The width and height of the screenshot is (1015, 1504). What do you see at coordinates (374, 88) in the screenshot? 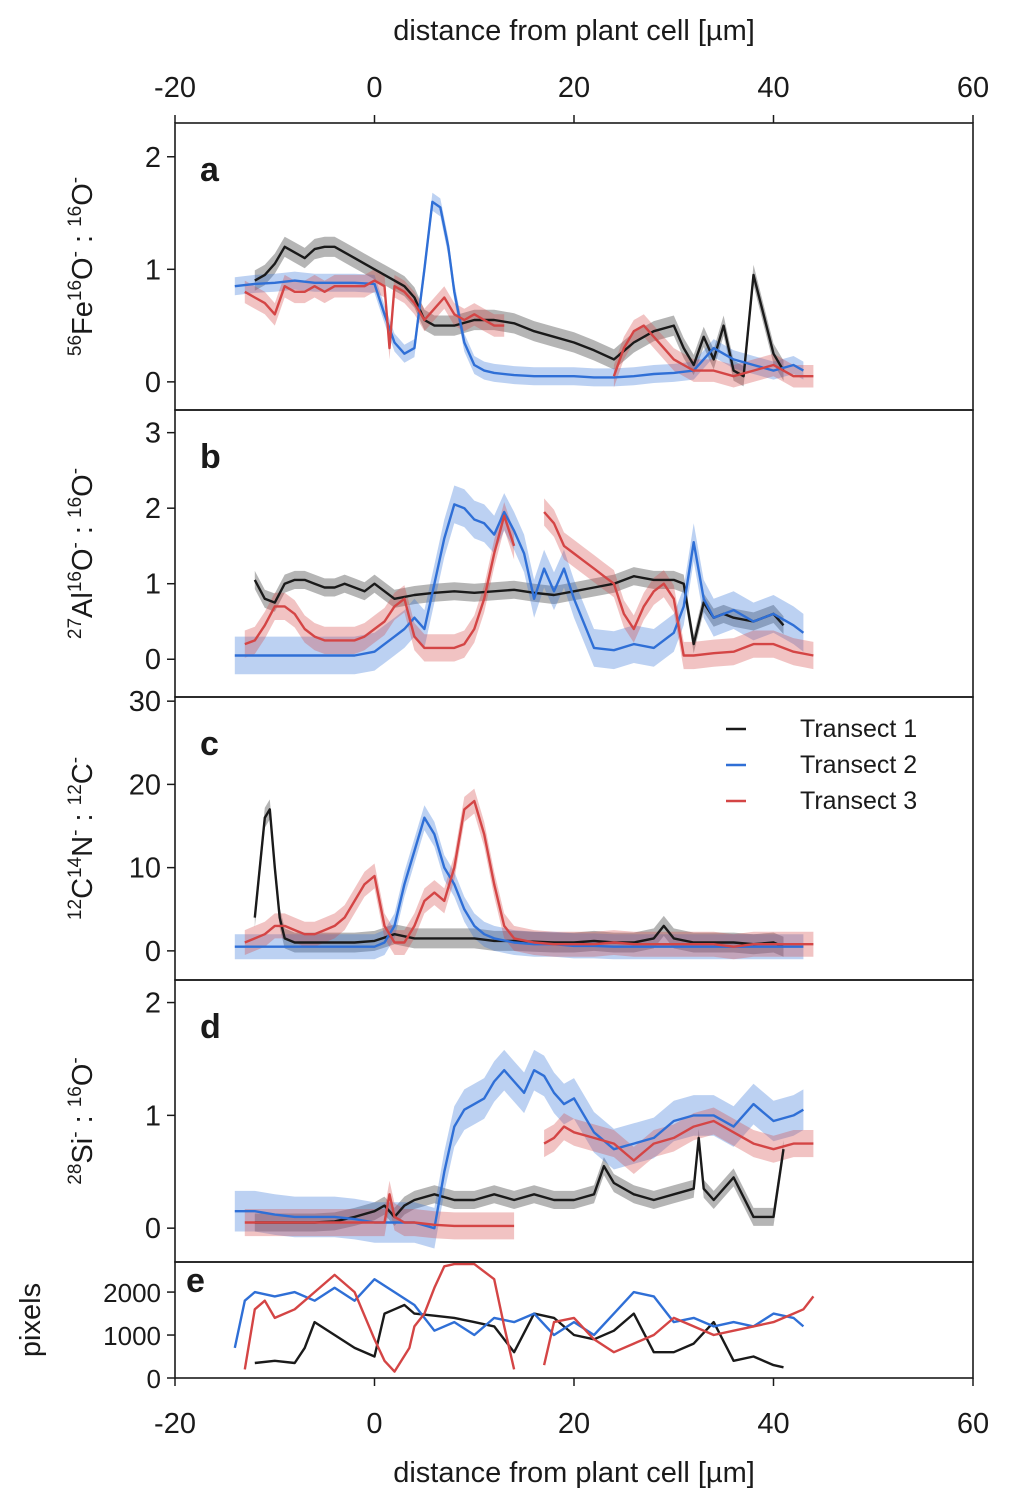
I see `x-tick-label-top: 0` at bounding box center [374, 88].